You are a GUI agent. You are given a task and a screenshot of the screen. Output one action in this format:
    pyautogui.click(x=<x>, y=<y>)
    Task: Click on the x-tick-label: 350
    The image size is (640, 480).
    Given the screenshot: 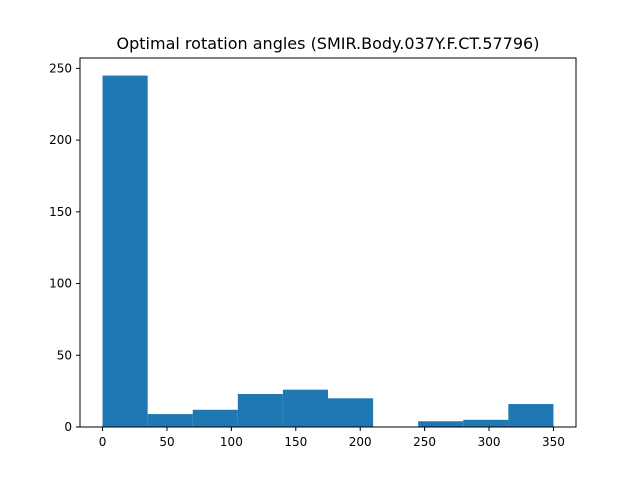 What is the action you would take?
    pyautogui.click(x=553, y=442)
    